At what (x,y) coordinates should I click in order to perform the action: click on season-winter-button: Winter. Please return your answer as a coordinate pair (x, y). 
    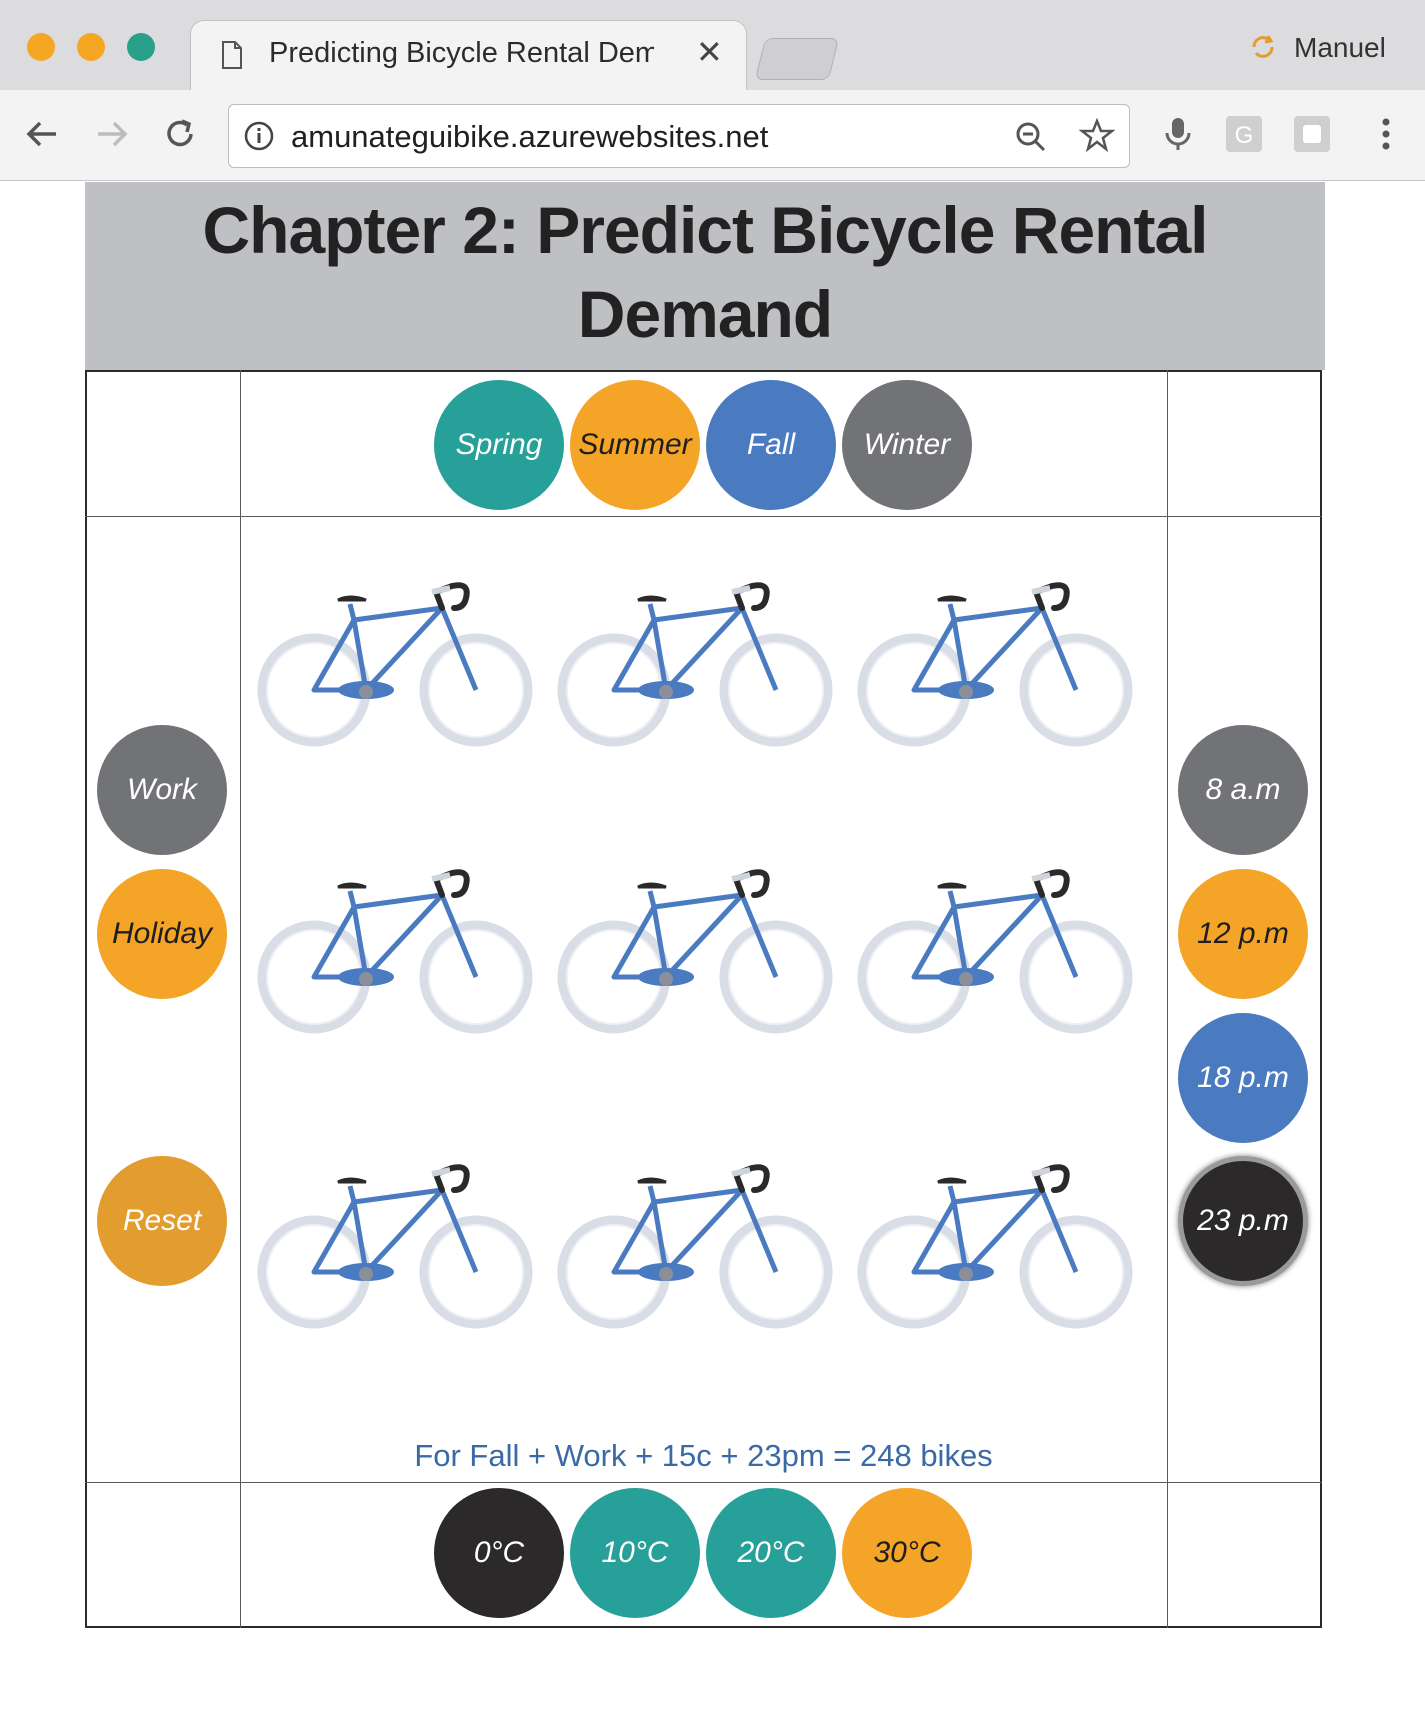
    Looking at the image, I should click on (907, 445).